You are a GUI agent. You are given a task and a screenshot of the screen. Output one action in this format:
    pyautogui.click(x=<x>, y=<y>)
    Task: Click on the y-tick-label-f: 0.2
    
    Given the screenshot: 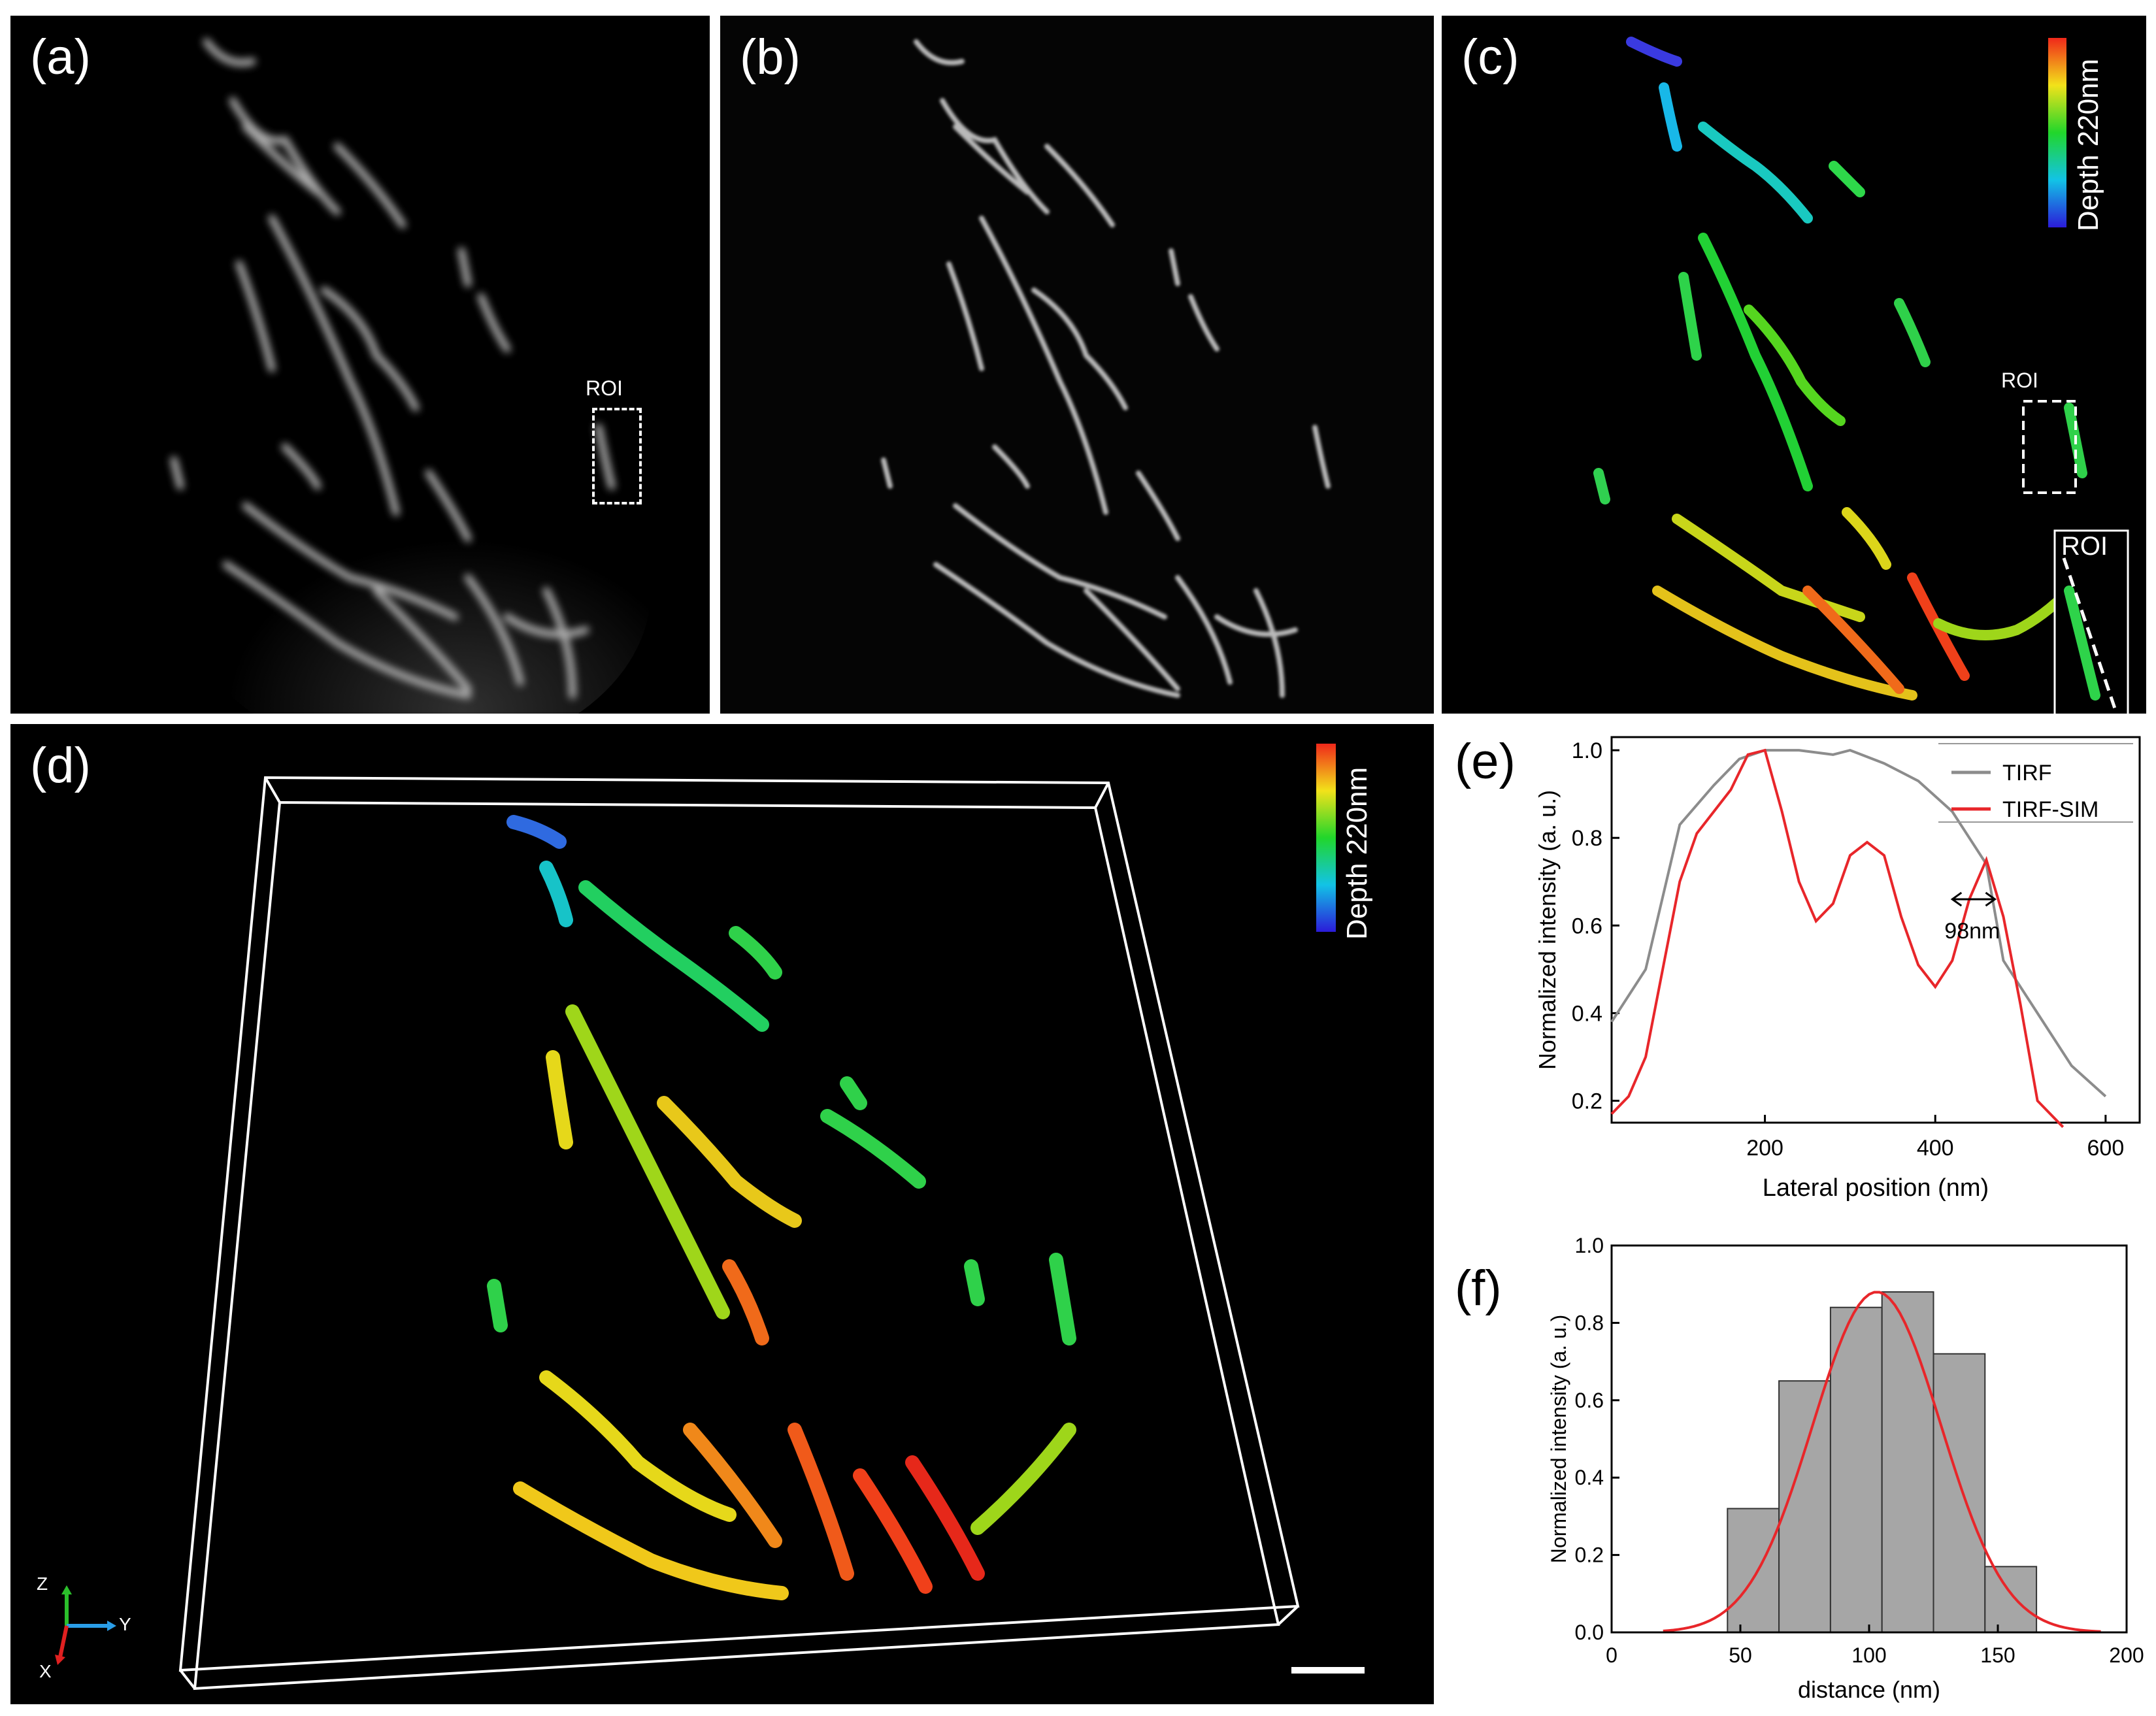 What is the action you would take?
    pyautogui.click(x=1589, y=1555)
    